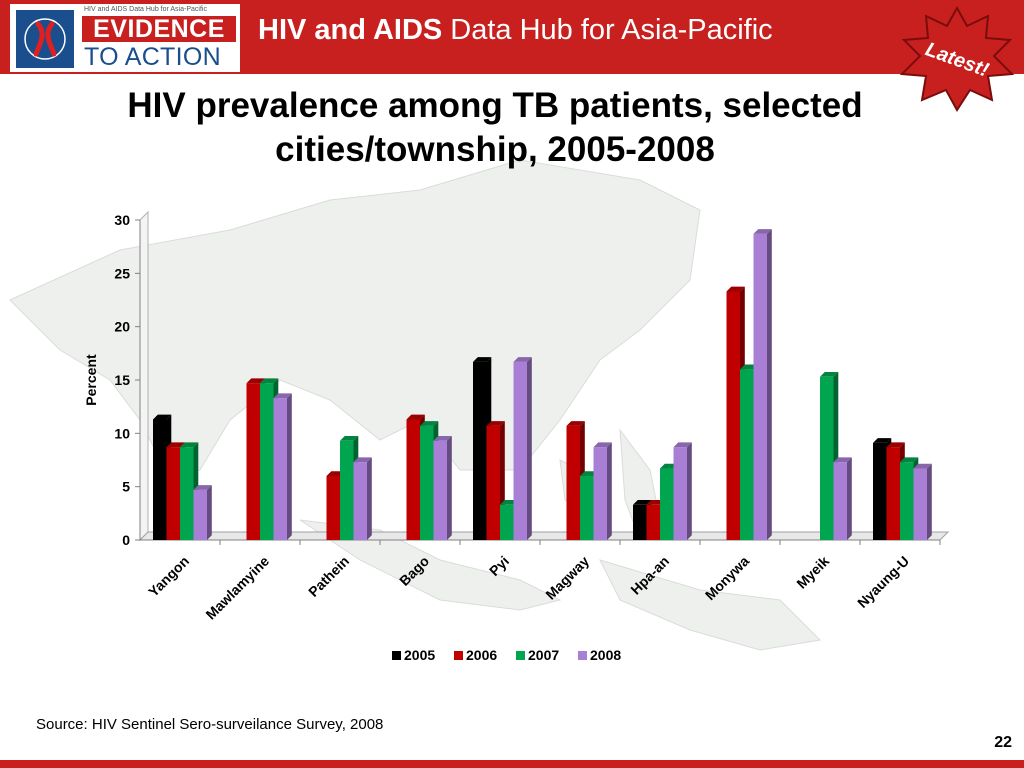  What do you see at coordinates (680, 493) in the screenshot?
I see `bar-2008-Hpa-an` at bounding box center [680, 493].